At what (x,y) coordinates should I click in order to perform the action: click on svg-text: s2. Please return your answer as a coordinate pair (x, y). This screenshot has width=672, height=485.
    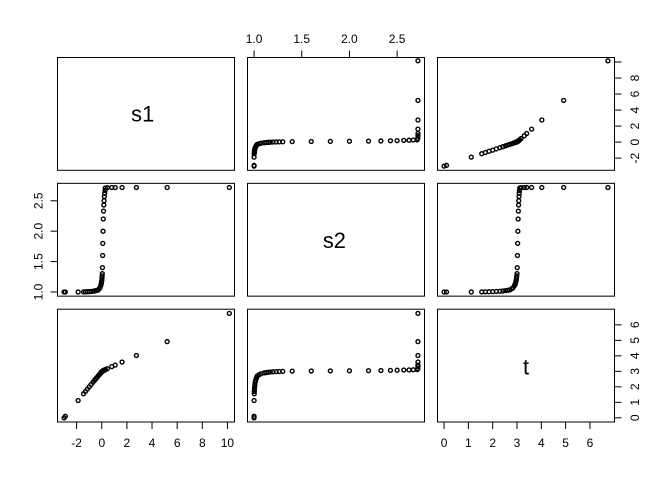
    Looking at the image, I should click on (334, 240).